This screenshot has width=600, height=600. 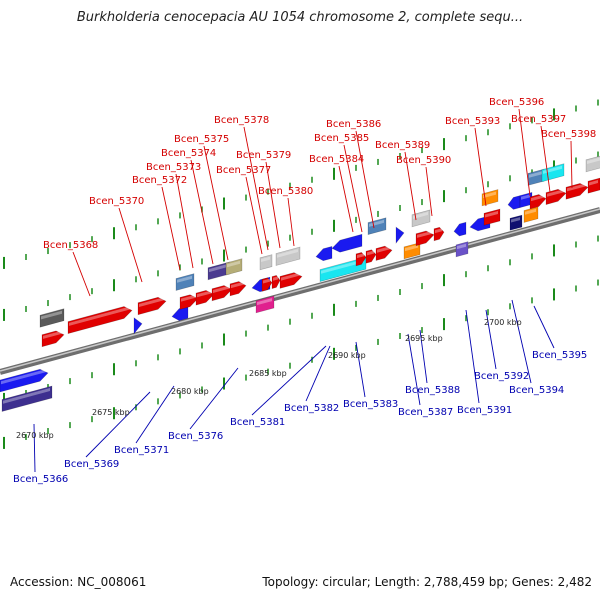 I want to click on gene-bar-5379c-shine, so click(x=275, y=278).